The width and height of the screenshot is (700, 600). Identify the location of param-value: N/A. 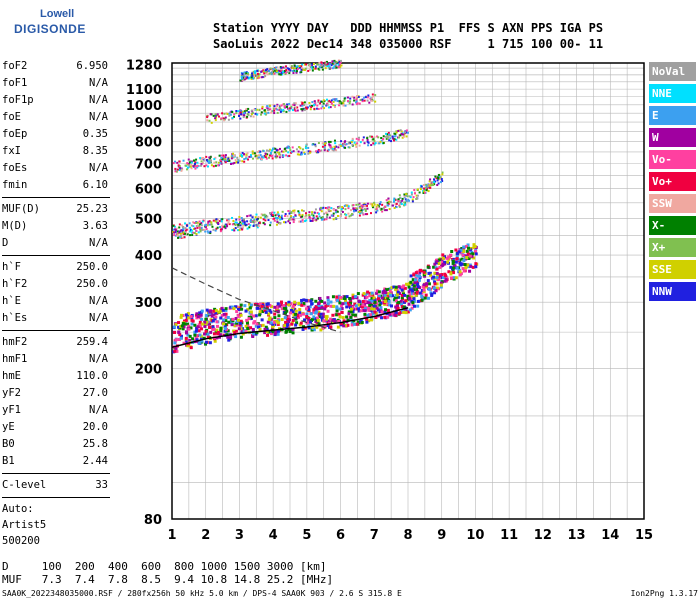
(98, 359).